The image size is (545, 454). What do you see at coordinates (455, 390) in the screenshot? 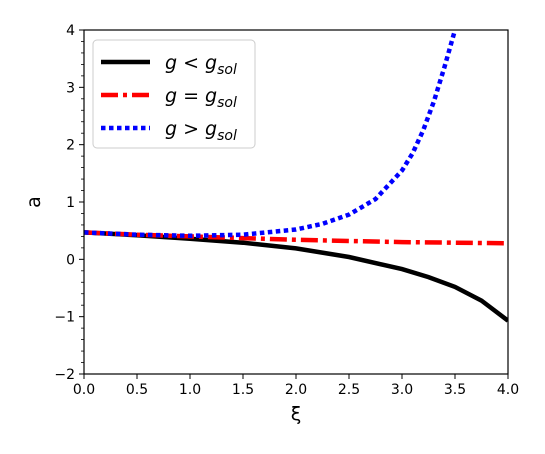
I see `x-tick-label: 3.5` at bounding box center [455, 390].